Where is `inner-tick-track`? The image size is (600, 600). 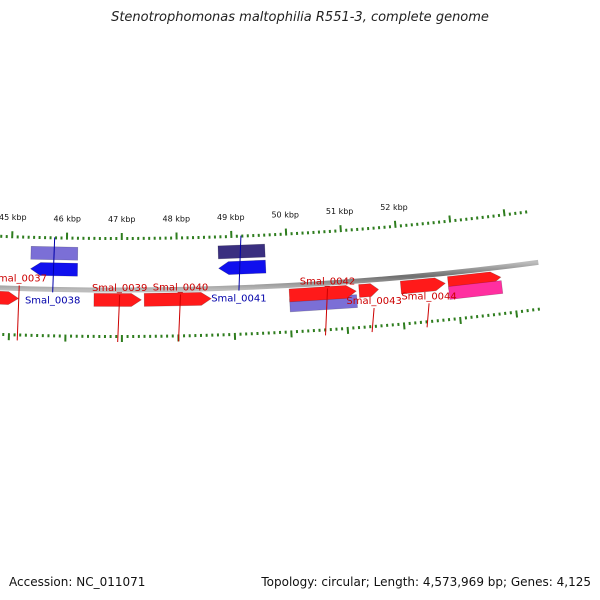
inner-tick-track is located at coordinates (264, 225).